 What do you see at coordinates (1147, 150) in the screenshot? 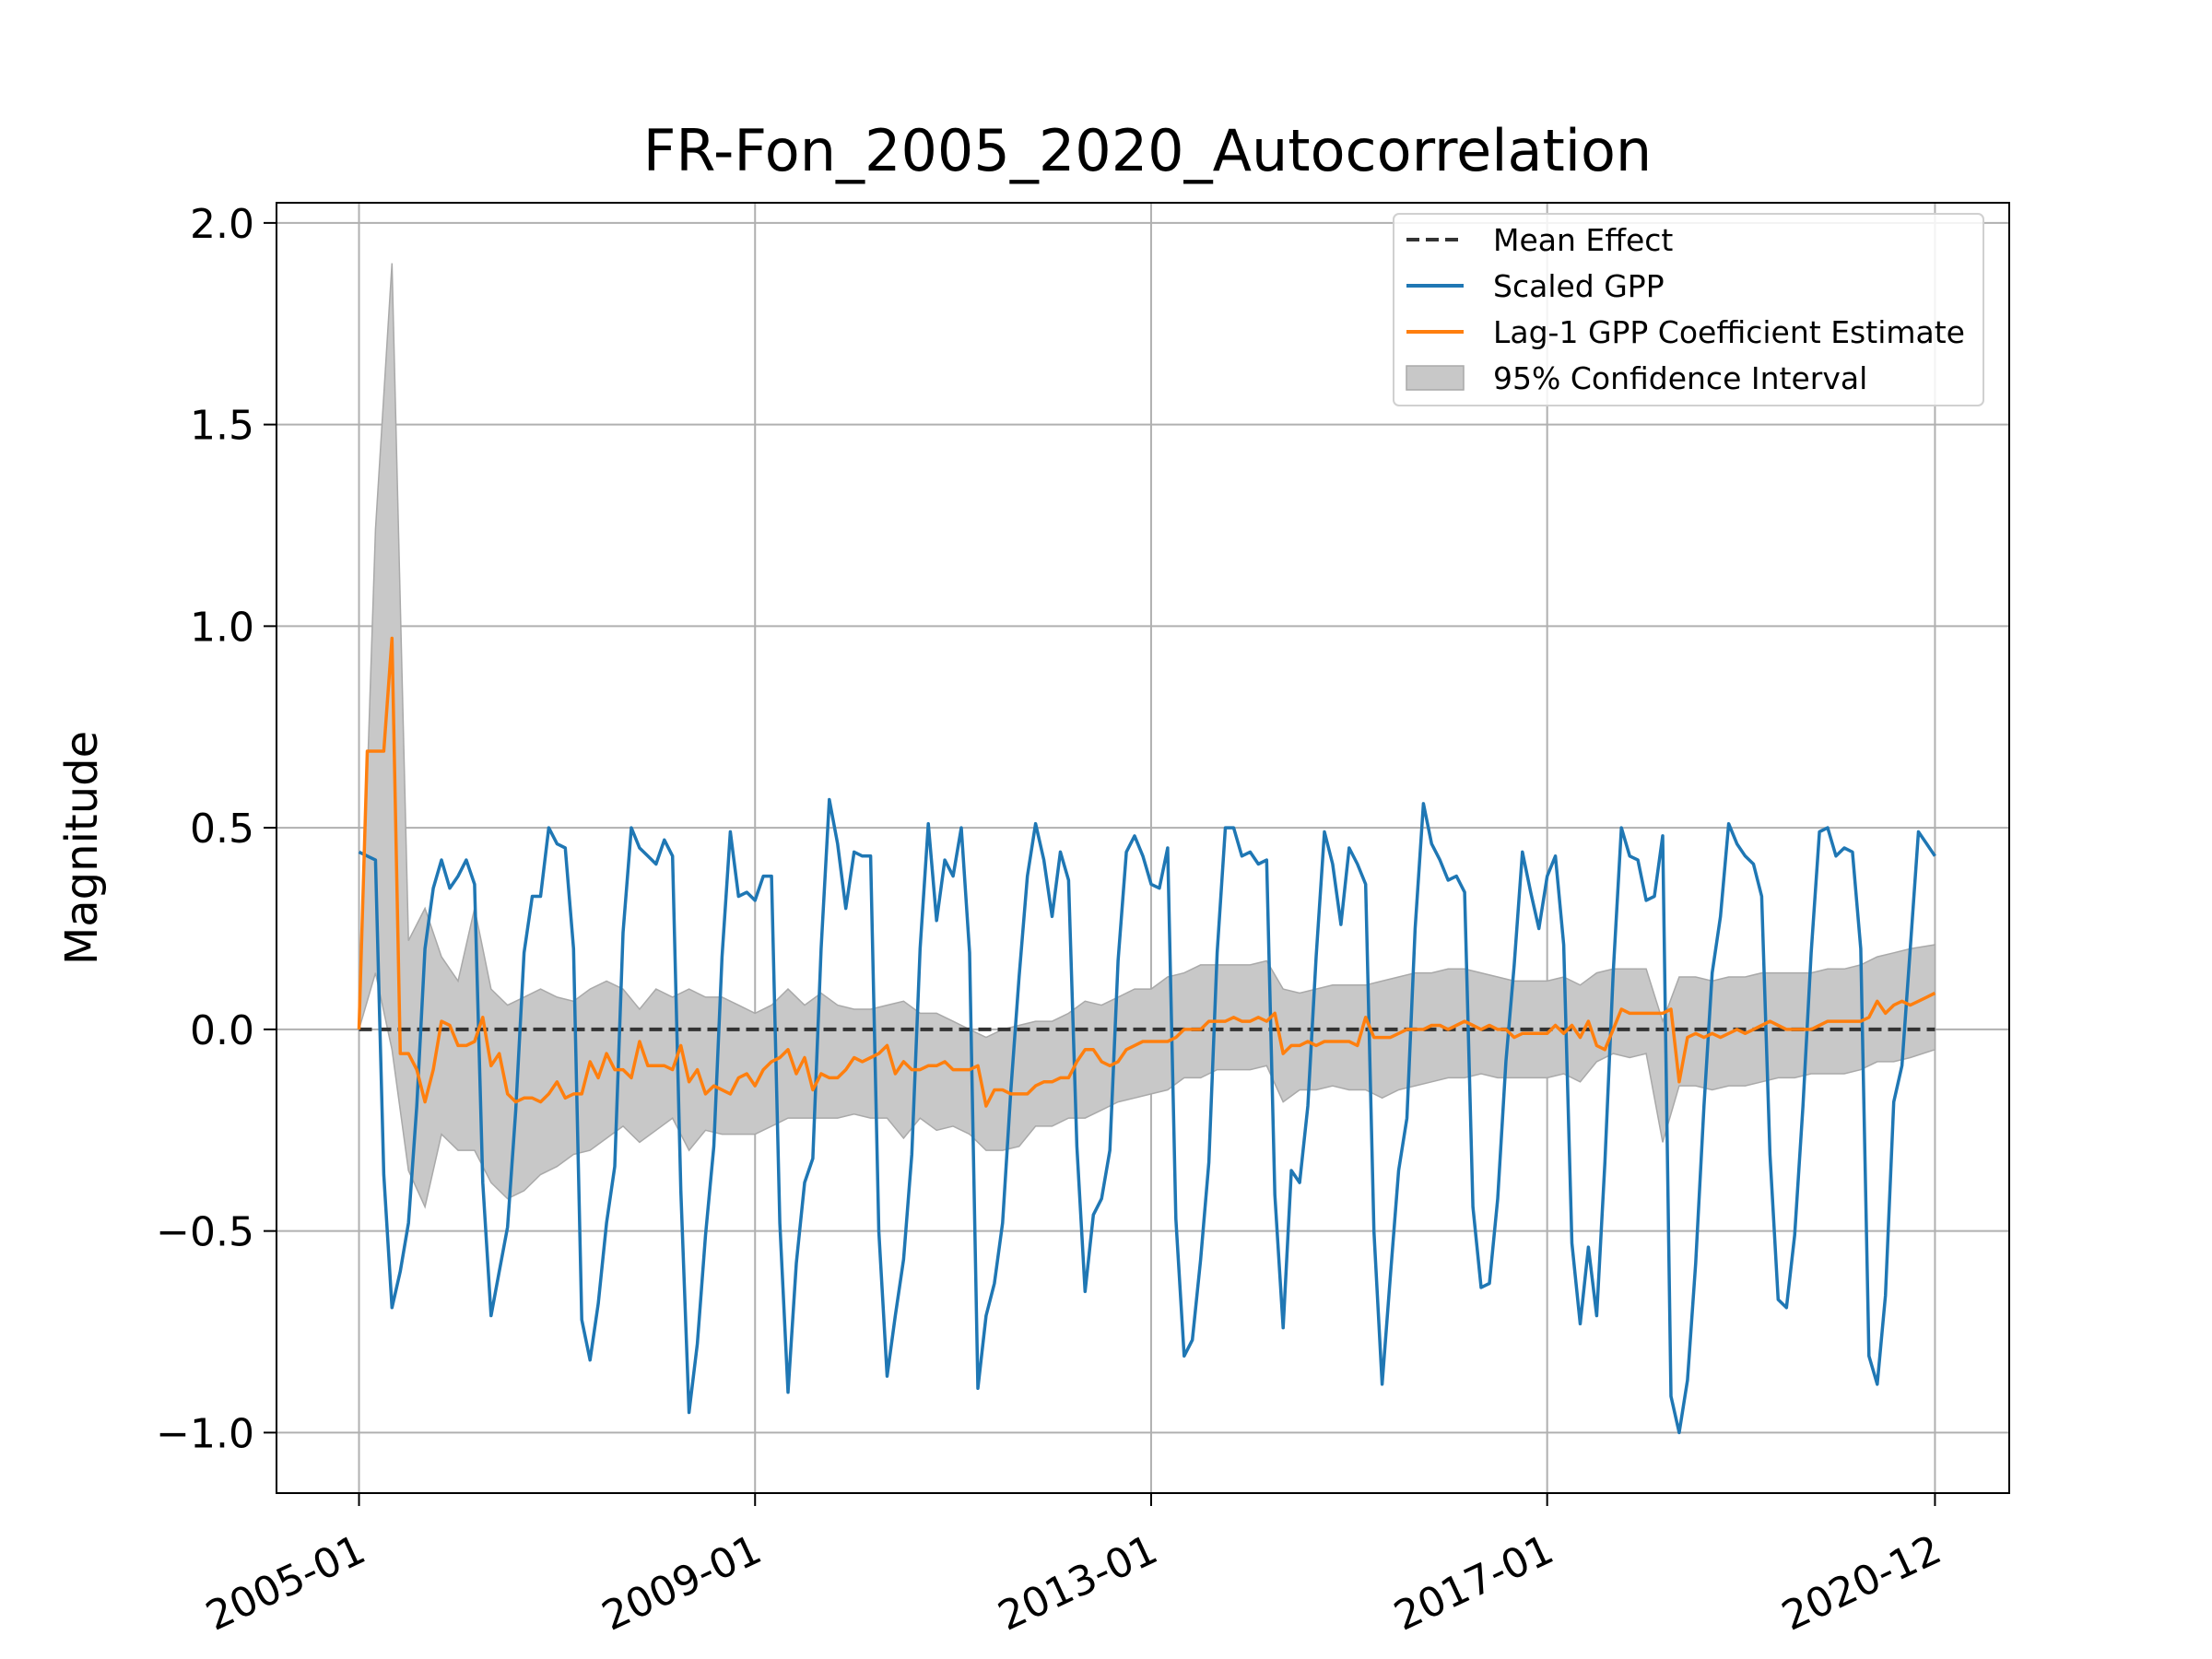
I see `chart-title: FR-Fon_2005_2020_Autocorrelation` at bounding box center [1147, 150].